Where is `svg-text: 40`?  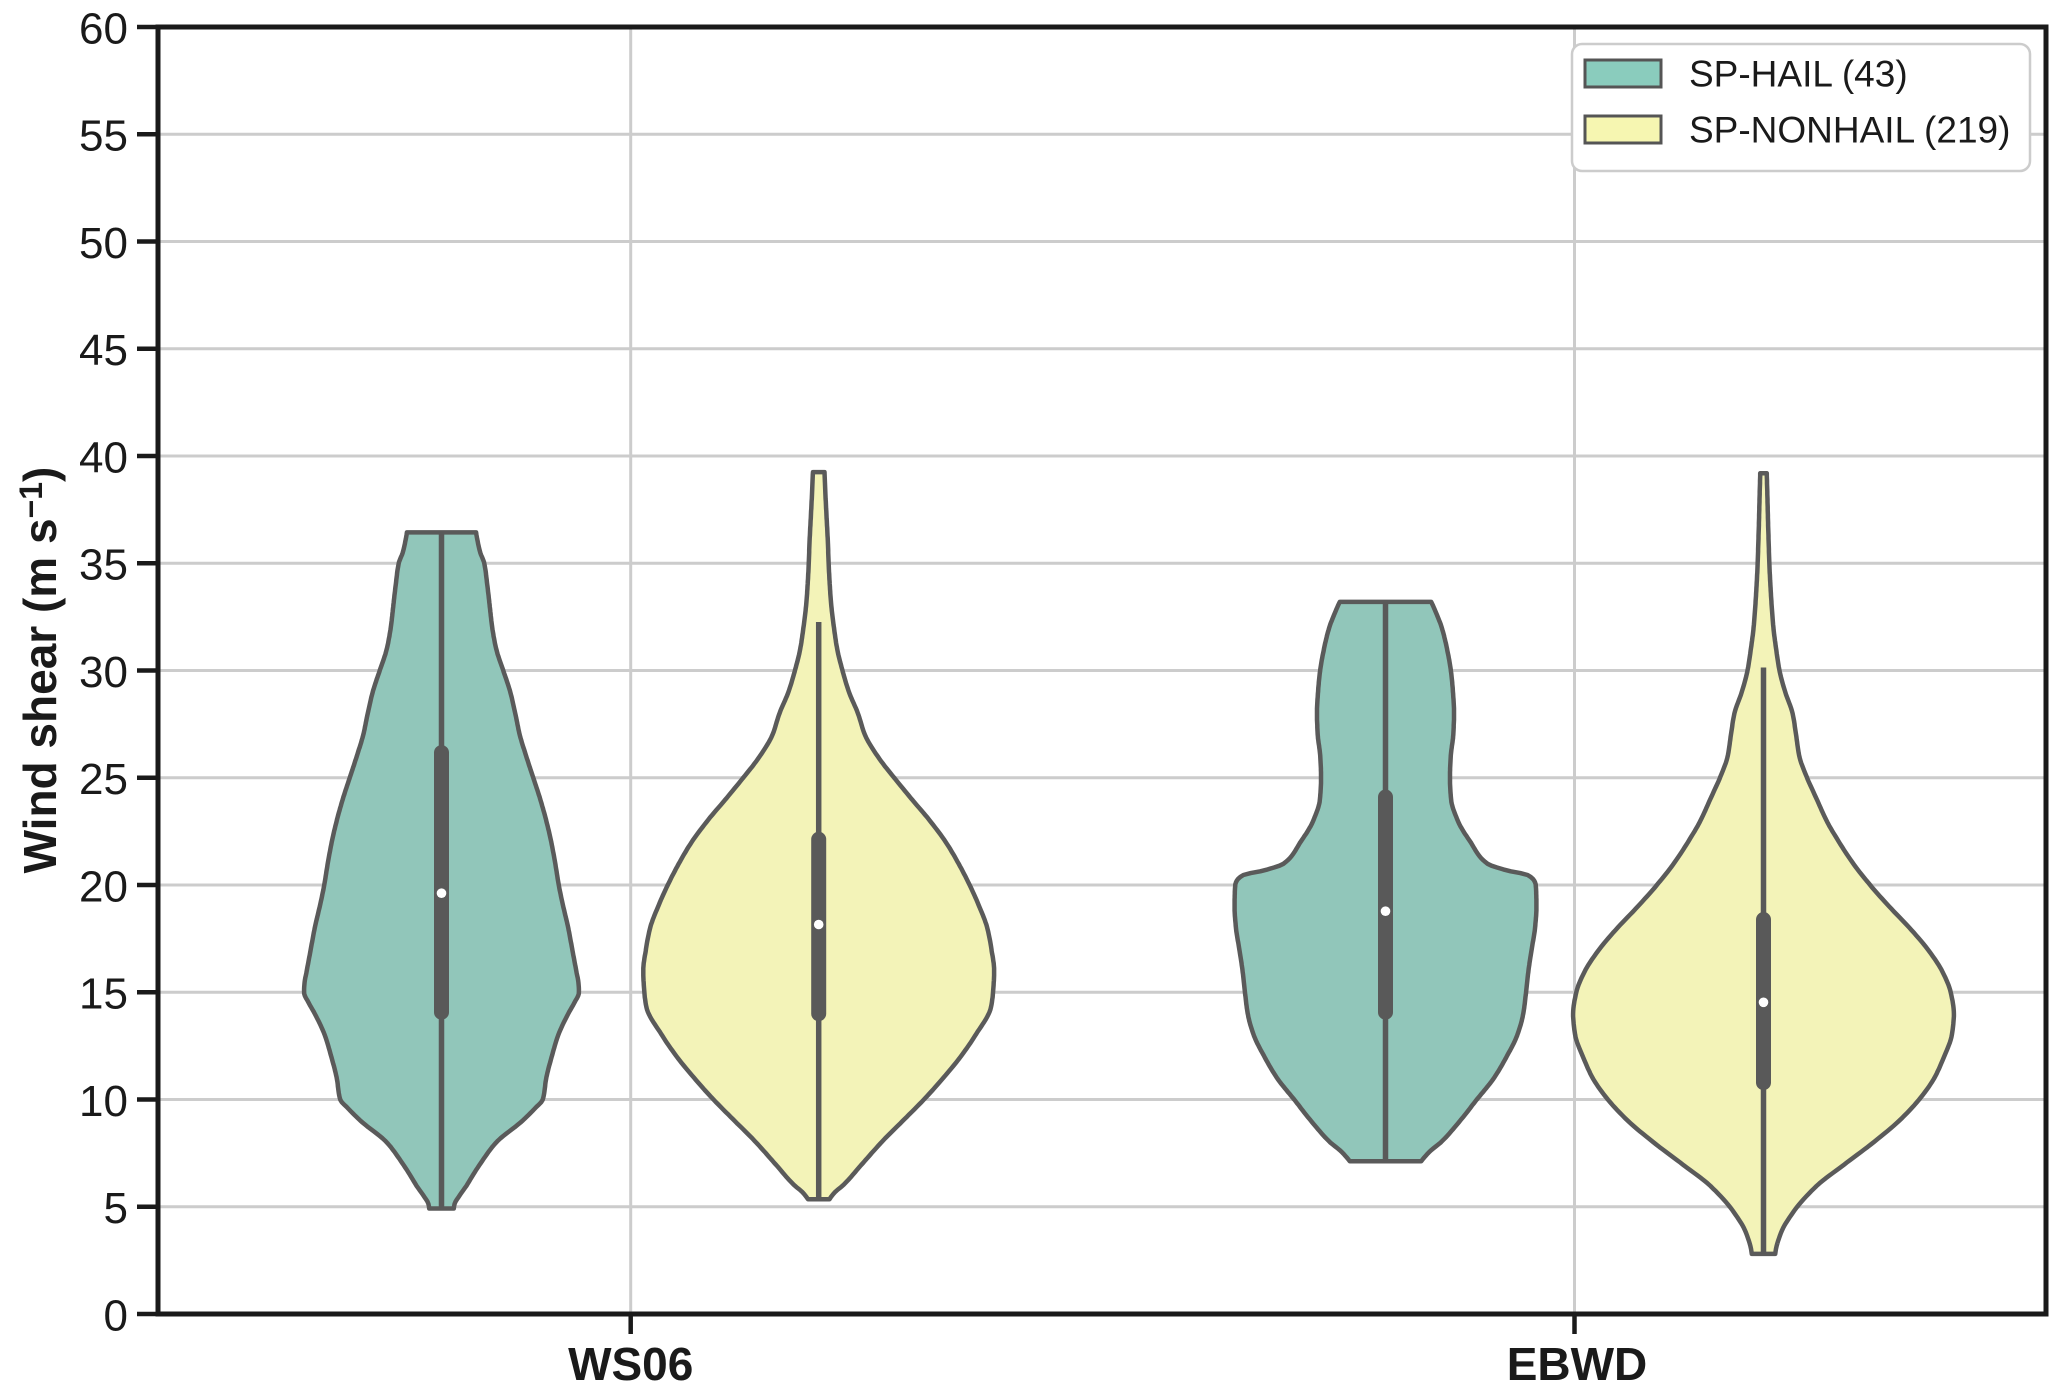
svg-text: 40 is located at coordinates (103, 457).